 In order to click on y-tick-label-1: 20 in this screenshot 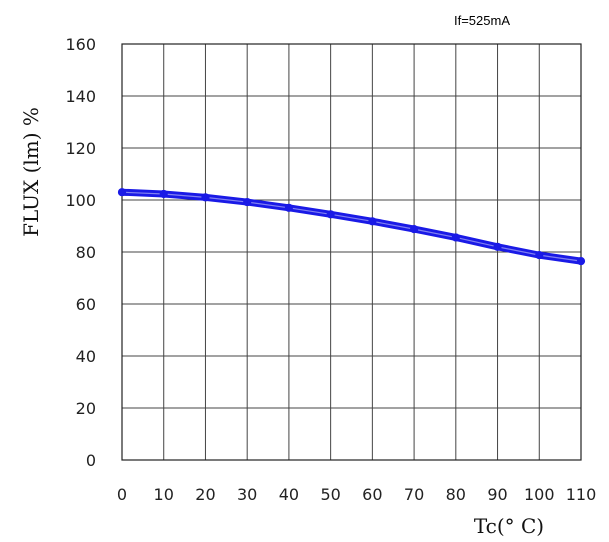, I will do `click(86, 408)`.